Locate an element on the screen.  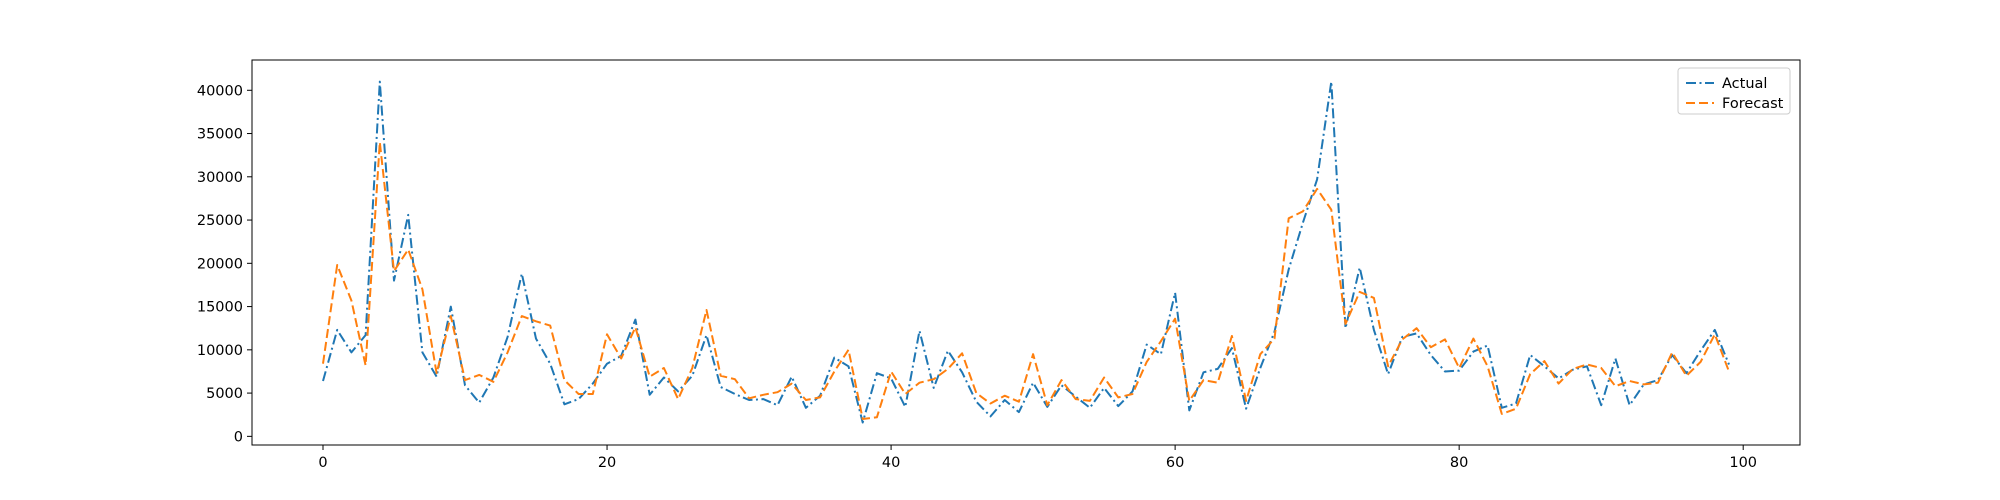
x-tick-label: 100 is located at coordinates (1743, 463).